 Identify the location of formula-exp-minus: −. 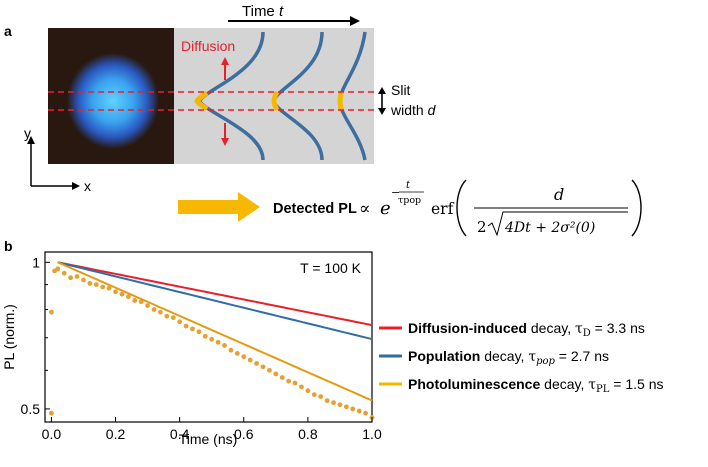
(395, 192).